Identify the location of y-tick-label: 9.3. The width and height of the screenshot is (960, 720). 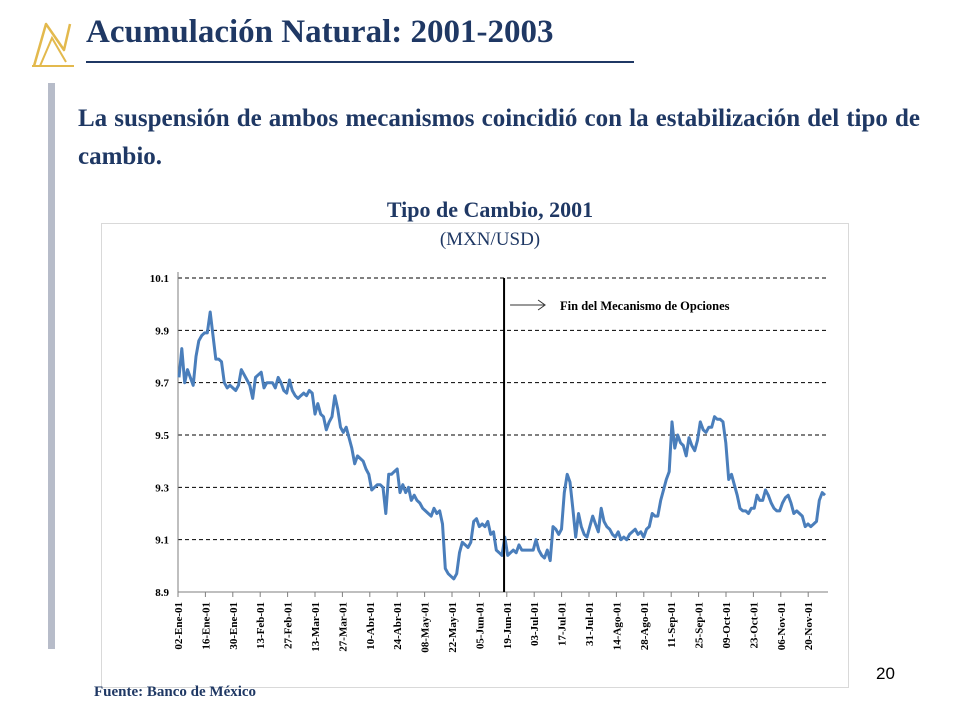
(162, 488).